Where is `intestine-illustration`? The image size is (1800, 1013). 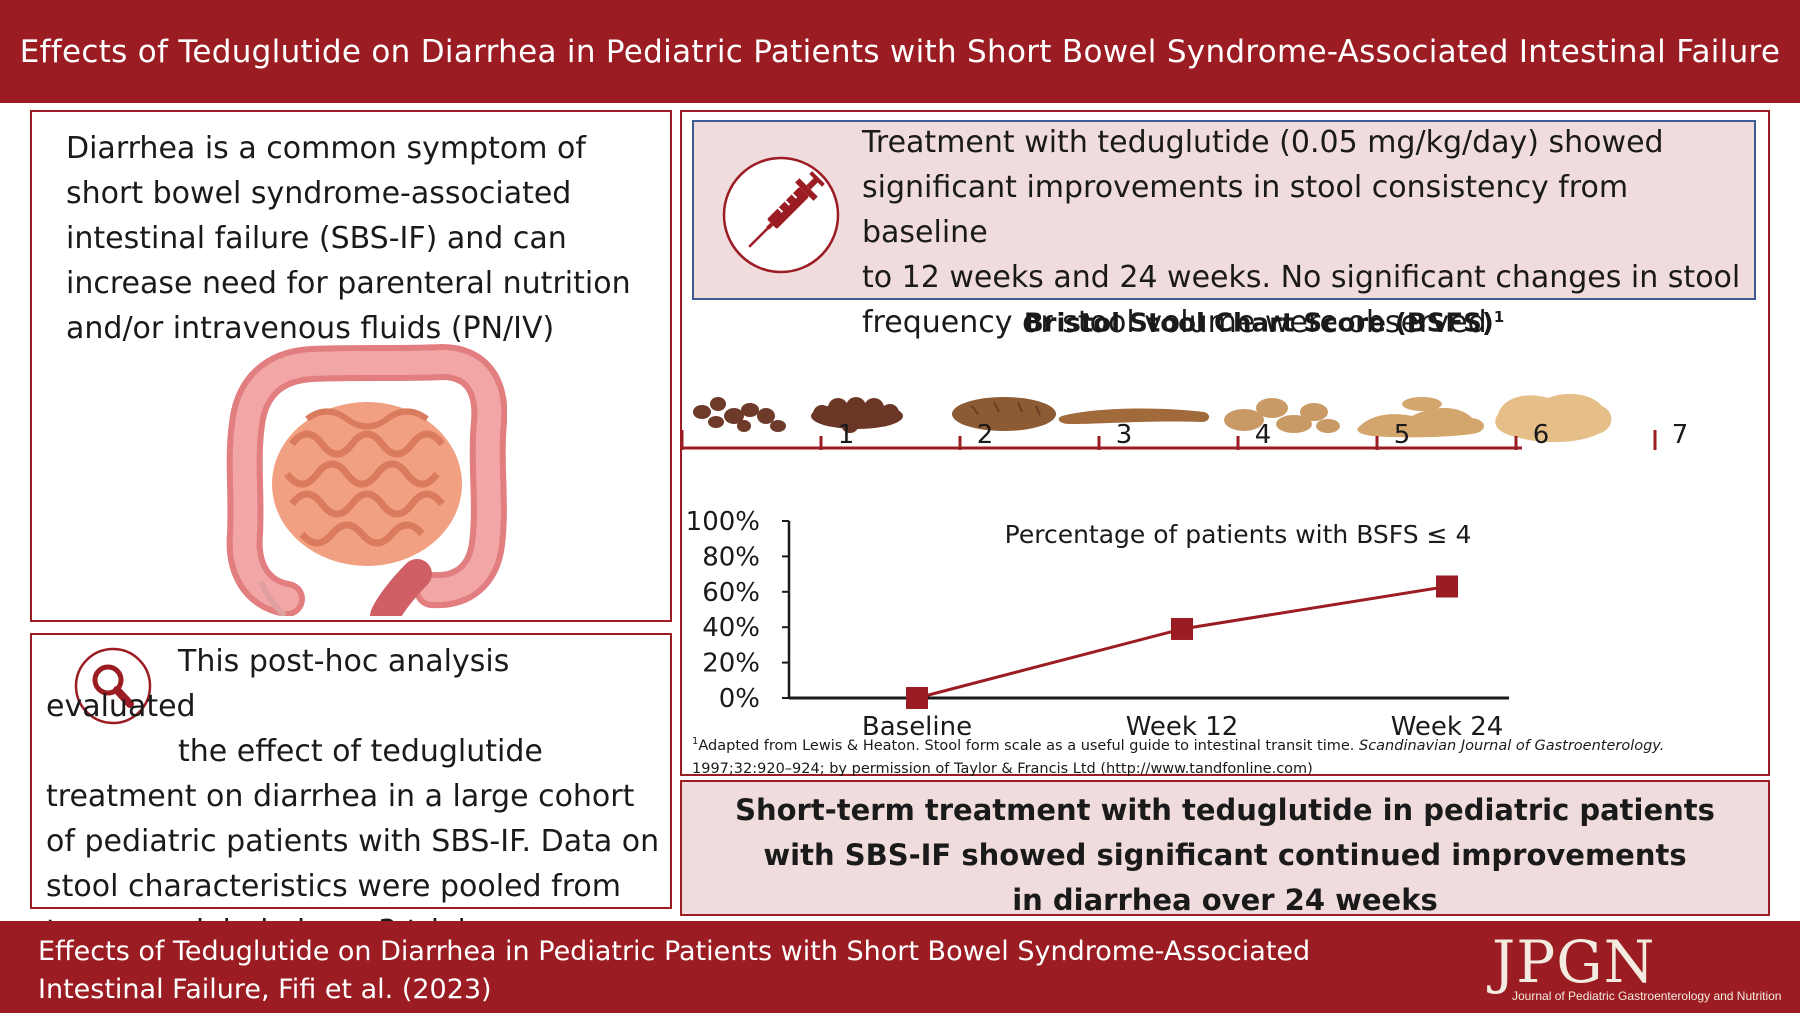
intestine-illustration is located at coordinates (366, 480).